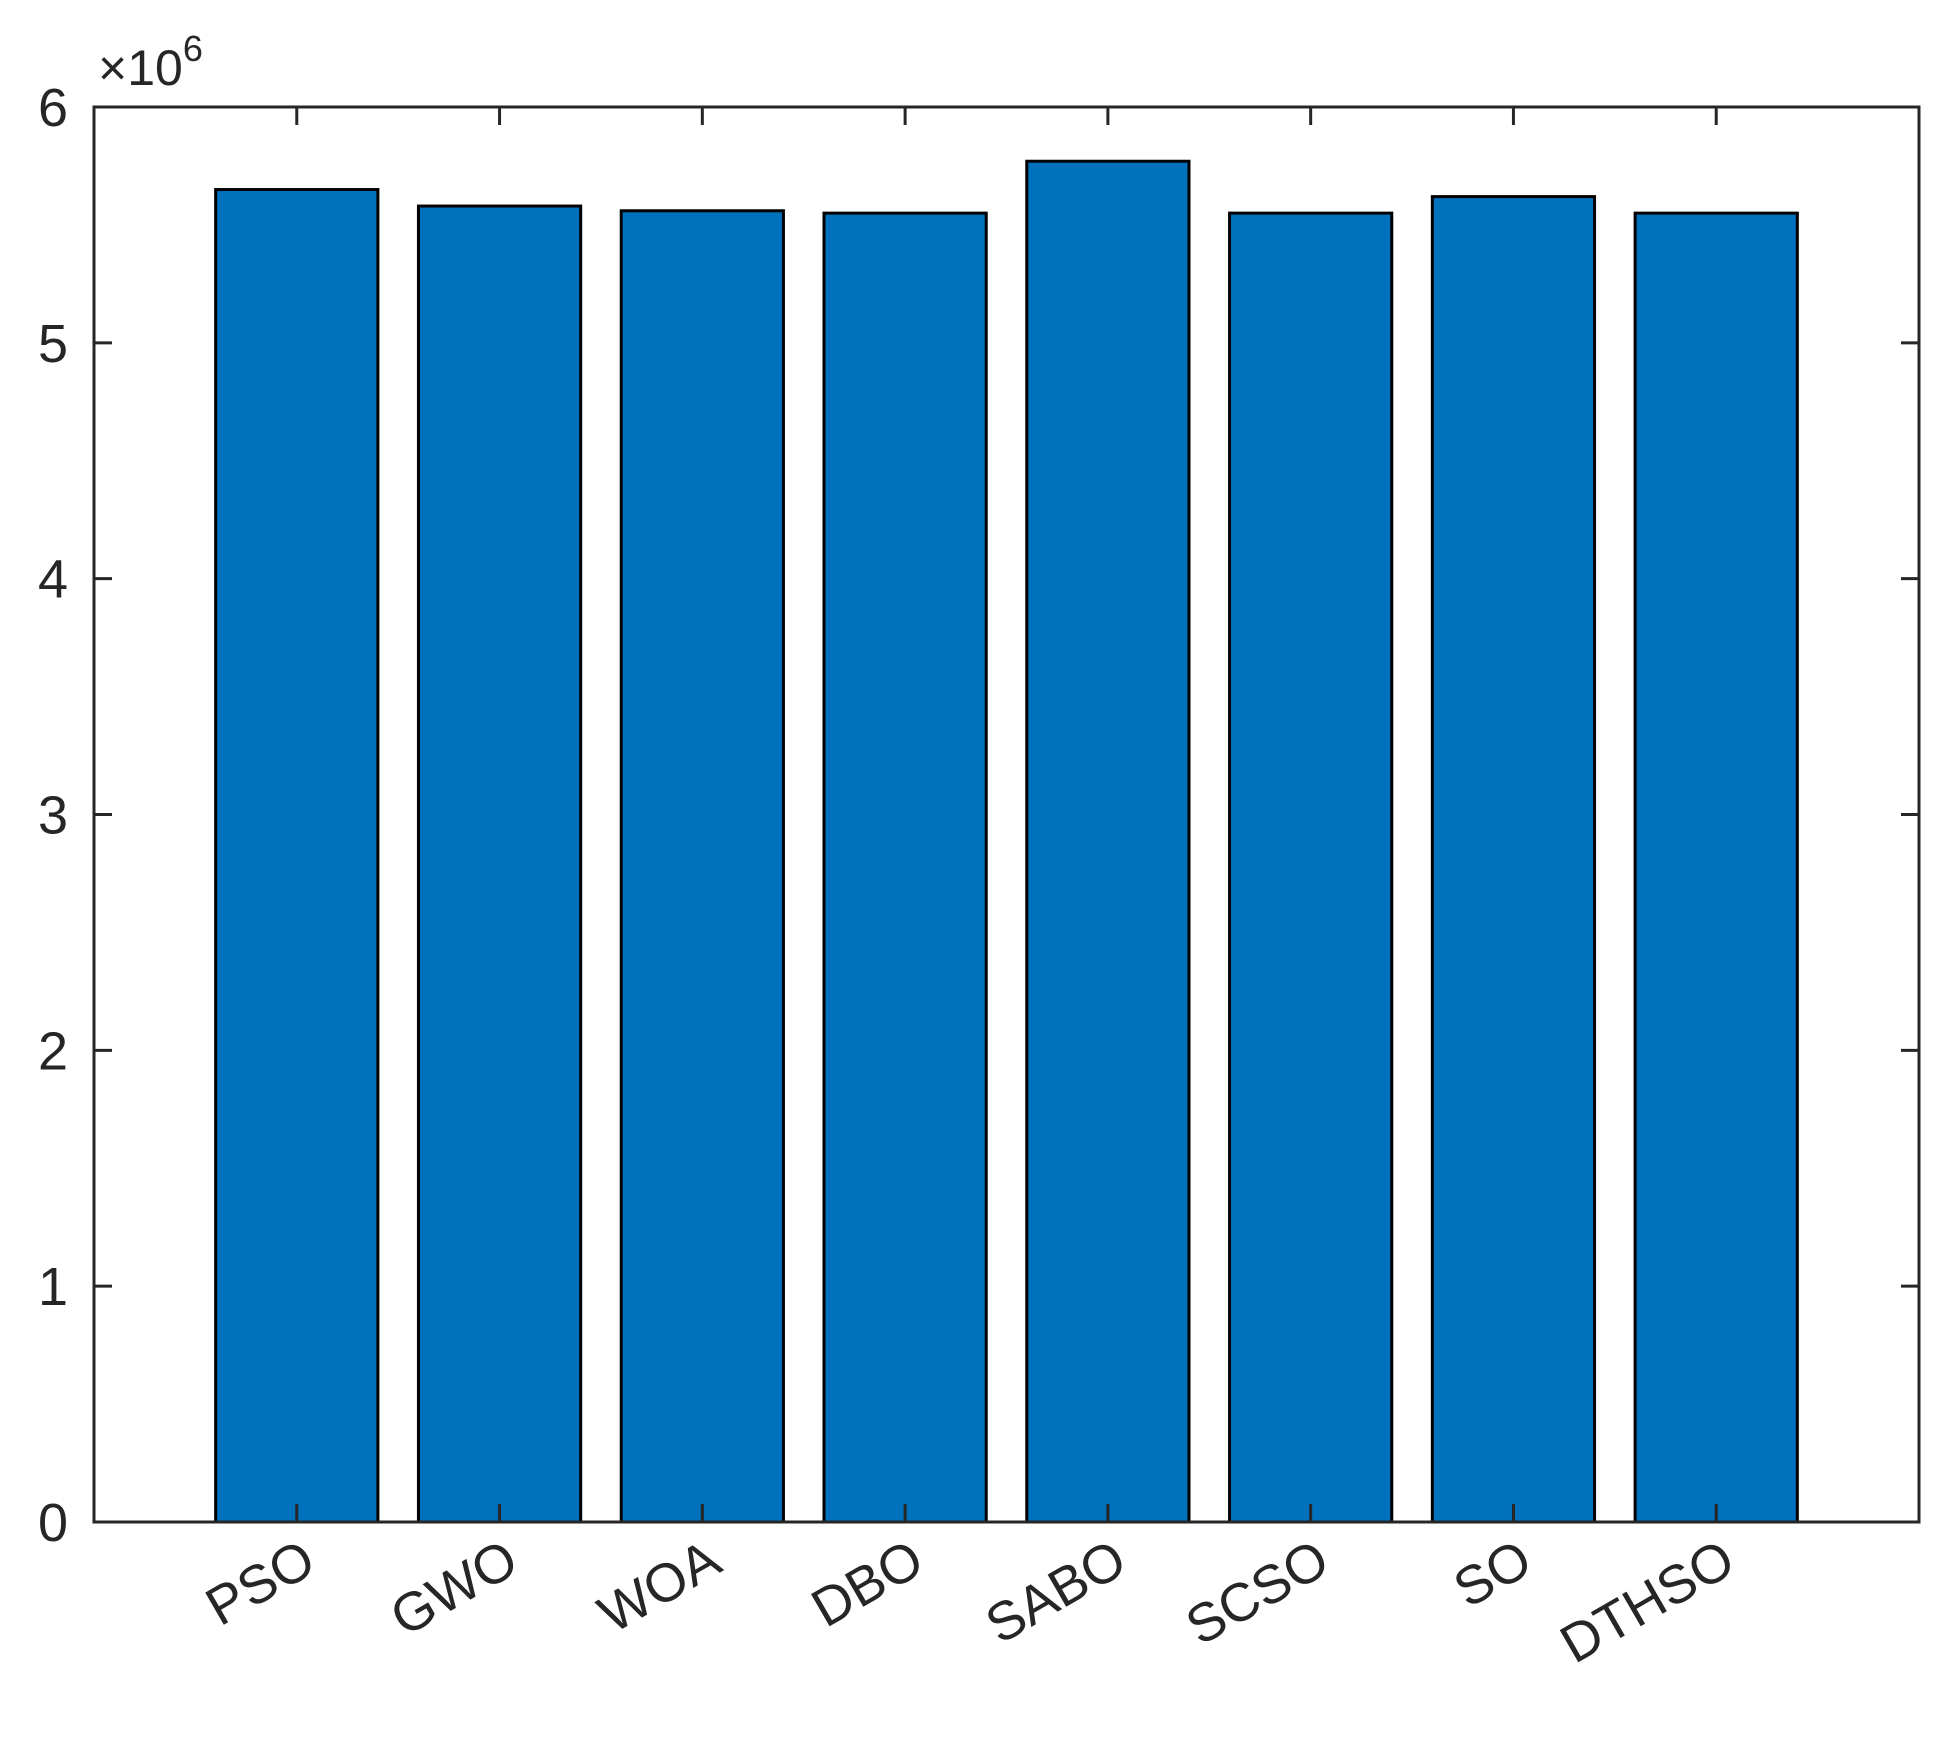 The image size is (1947, 1742). I want to click on x-tick-label-gwo: GWO, so click(454, 1587).